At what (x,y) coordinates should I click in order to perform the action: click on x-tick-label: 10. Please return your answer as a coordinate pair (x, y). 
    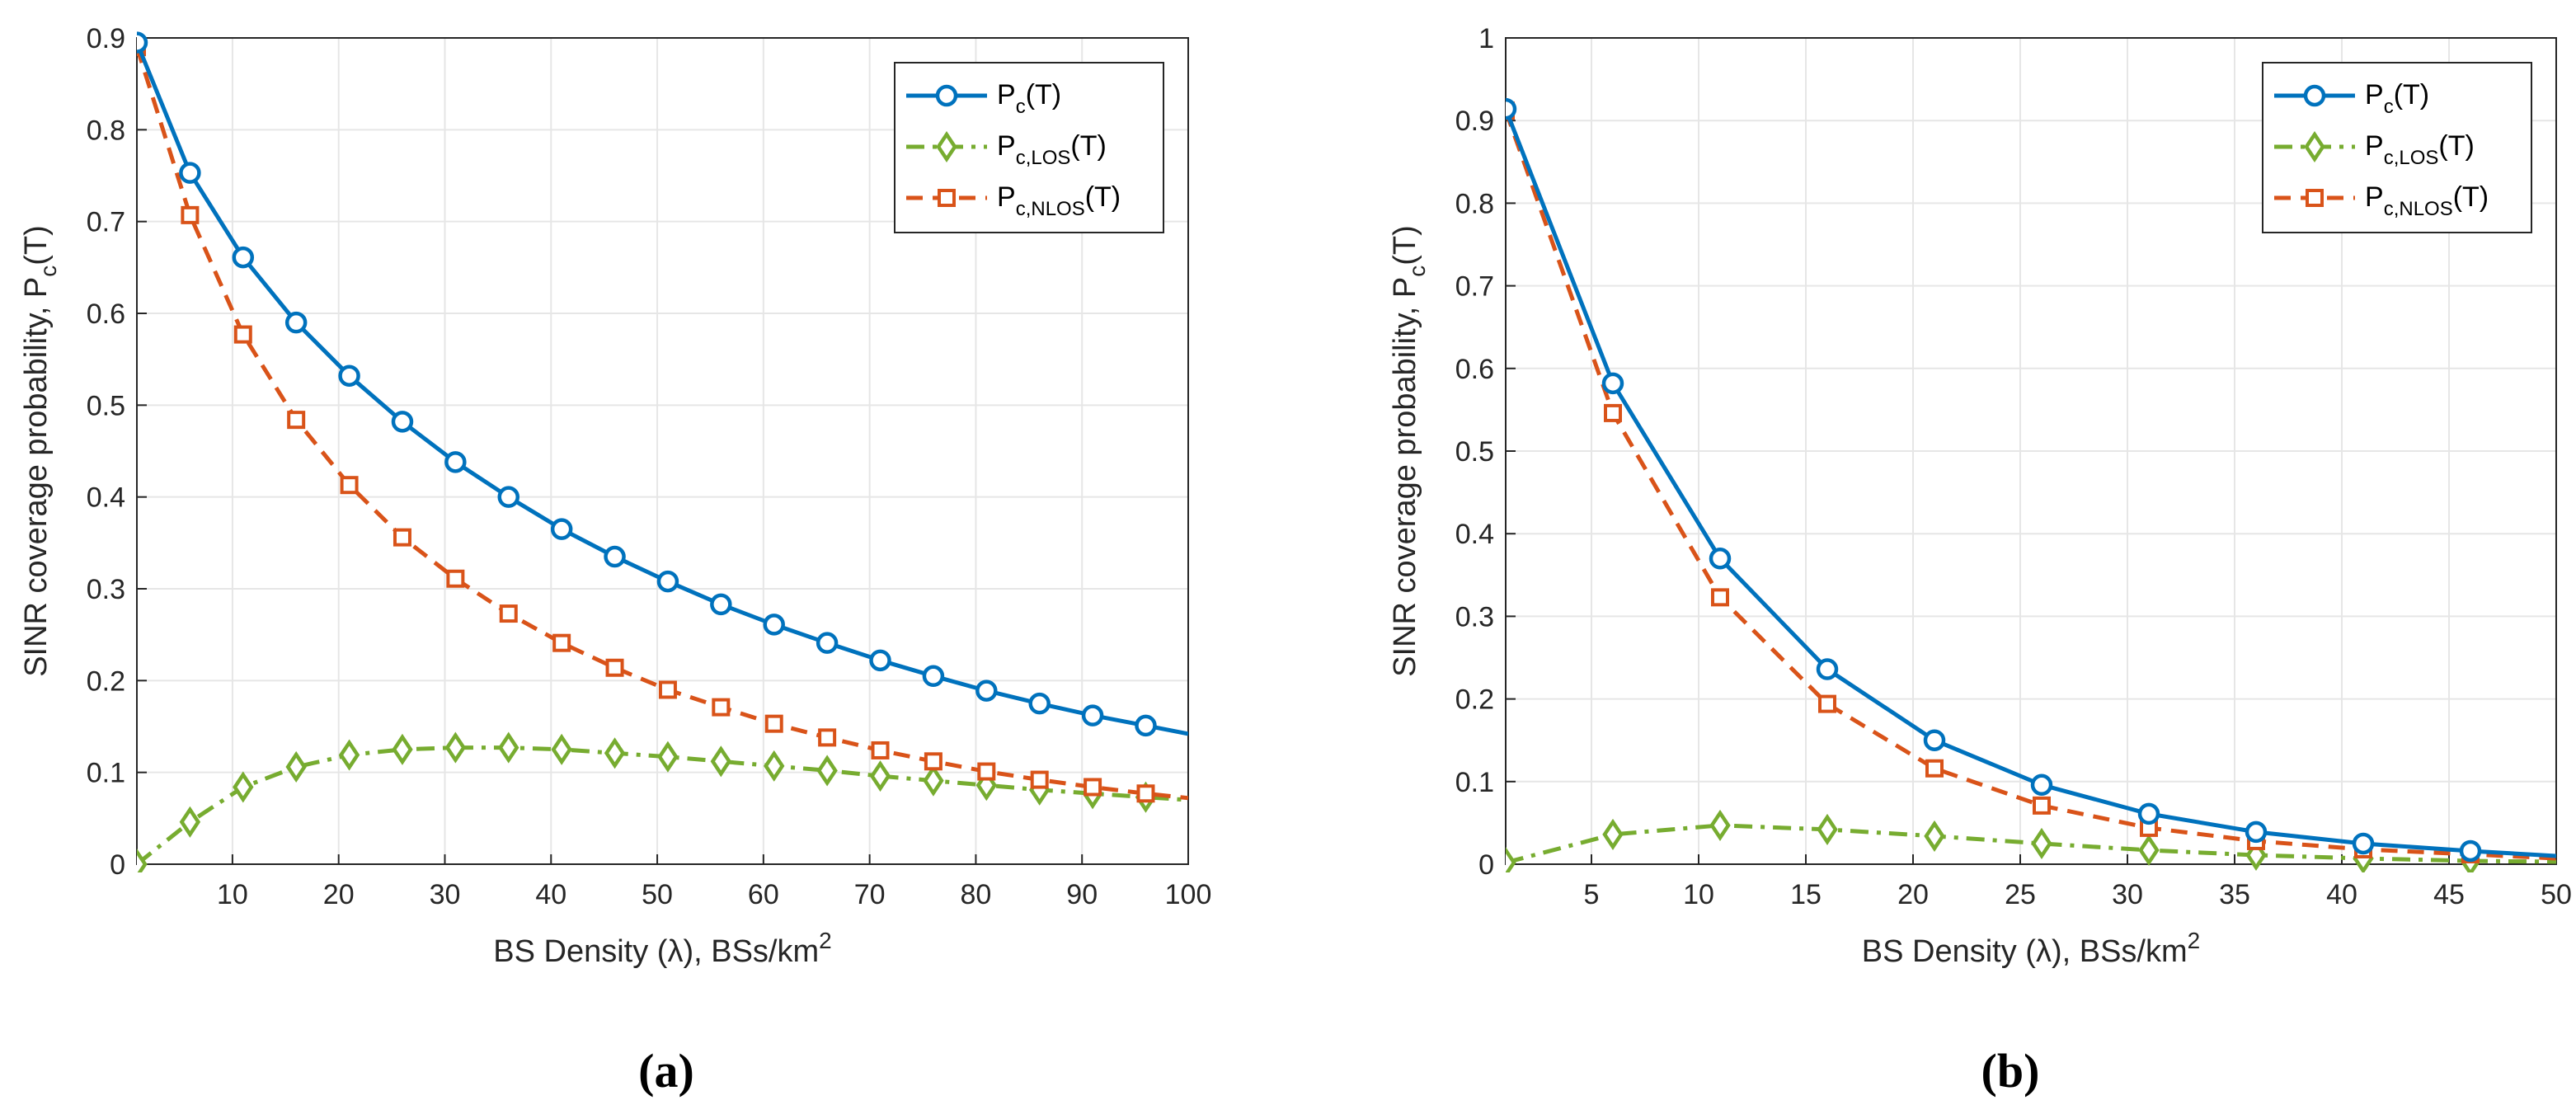
    Looking at the image, I should click on (1698, 894).